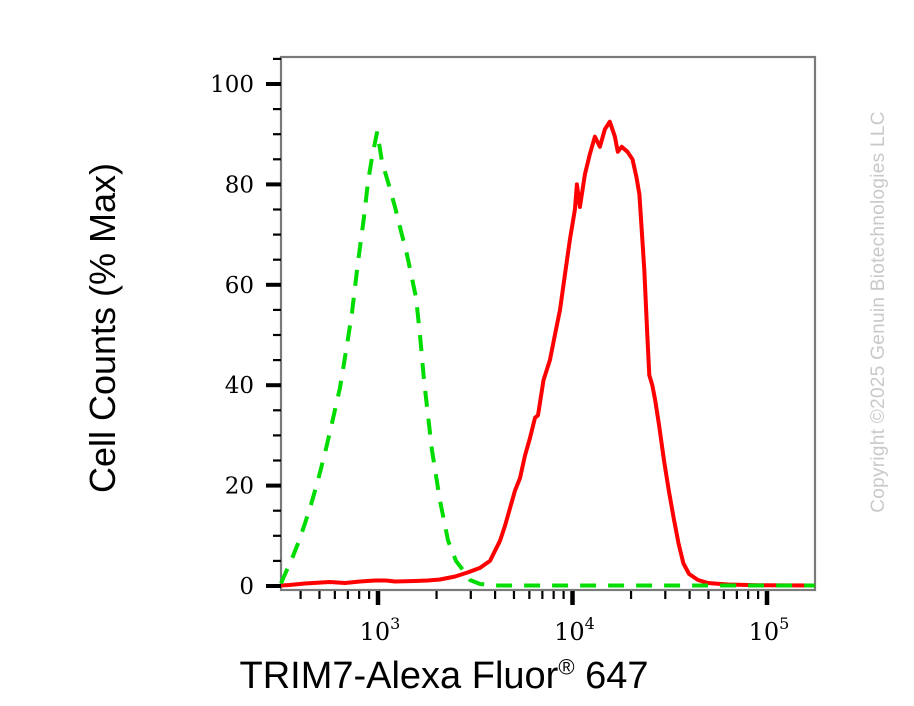 This screenshot has height=706, width=914. Describe the element at coordinates (232, 85) in the screenshot. I see `svg-text: 100` at that location.